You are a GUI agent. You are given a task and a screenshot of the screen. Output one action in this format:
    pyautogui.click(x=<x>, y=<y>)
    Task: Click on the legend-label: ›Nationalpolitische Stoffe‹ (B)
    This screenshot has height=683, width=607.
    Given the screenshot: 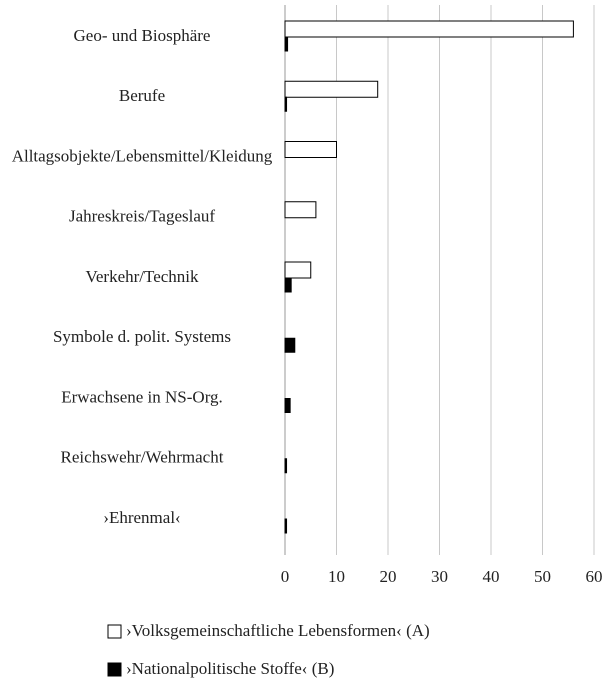 What is the action you would take?
    pyautogui.click(x=230, y=668)
    